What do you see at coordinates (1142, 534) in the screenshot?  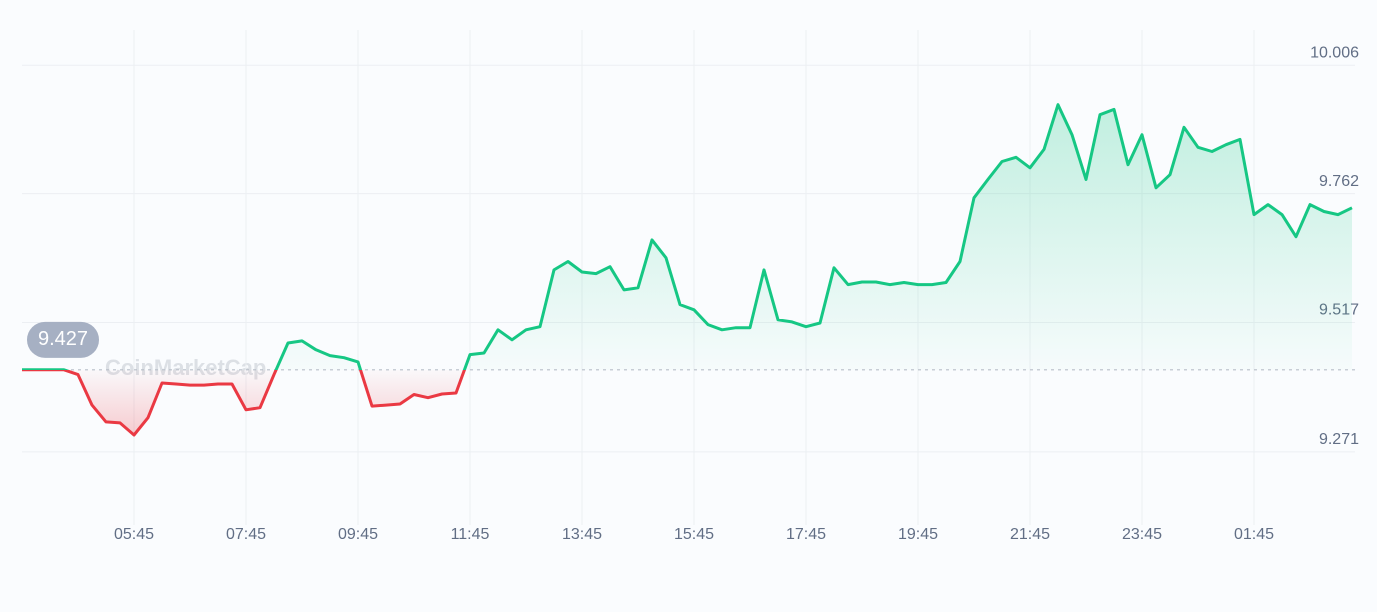 I see `x-tick-label: 23:45` at bounding box center [1142, 534].